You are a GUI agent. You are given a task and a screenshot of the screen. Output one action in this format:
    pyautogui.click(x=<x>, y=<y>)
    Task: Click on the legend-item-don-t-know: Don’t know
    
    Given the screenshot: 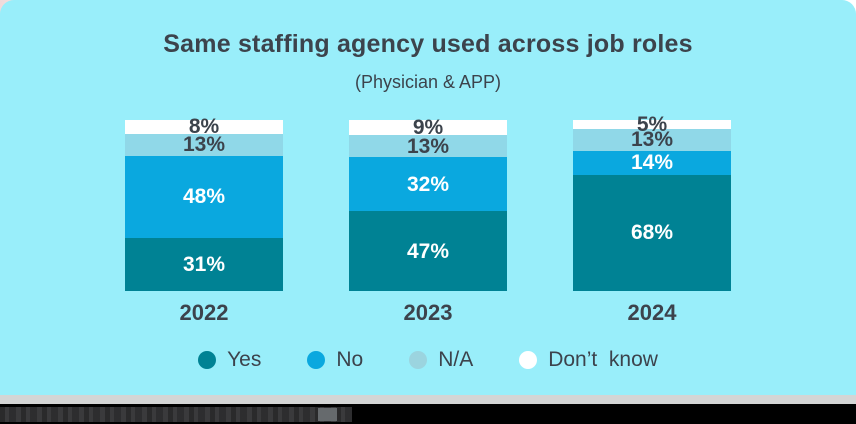 What is the action you would take?
    pyautogui.click(x=588, y=360)
    